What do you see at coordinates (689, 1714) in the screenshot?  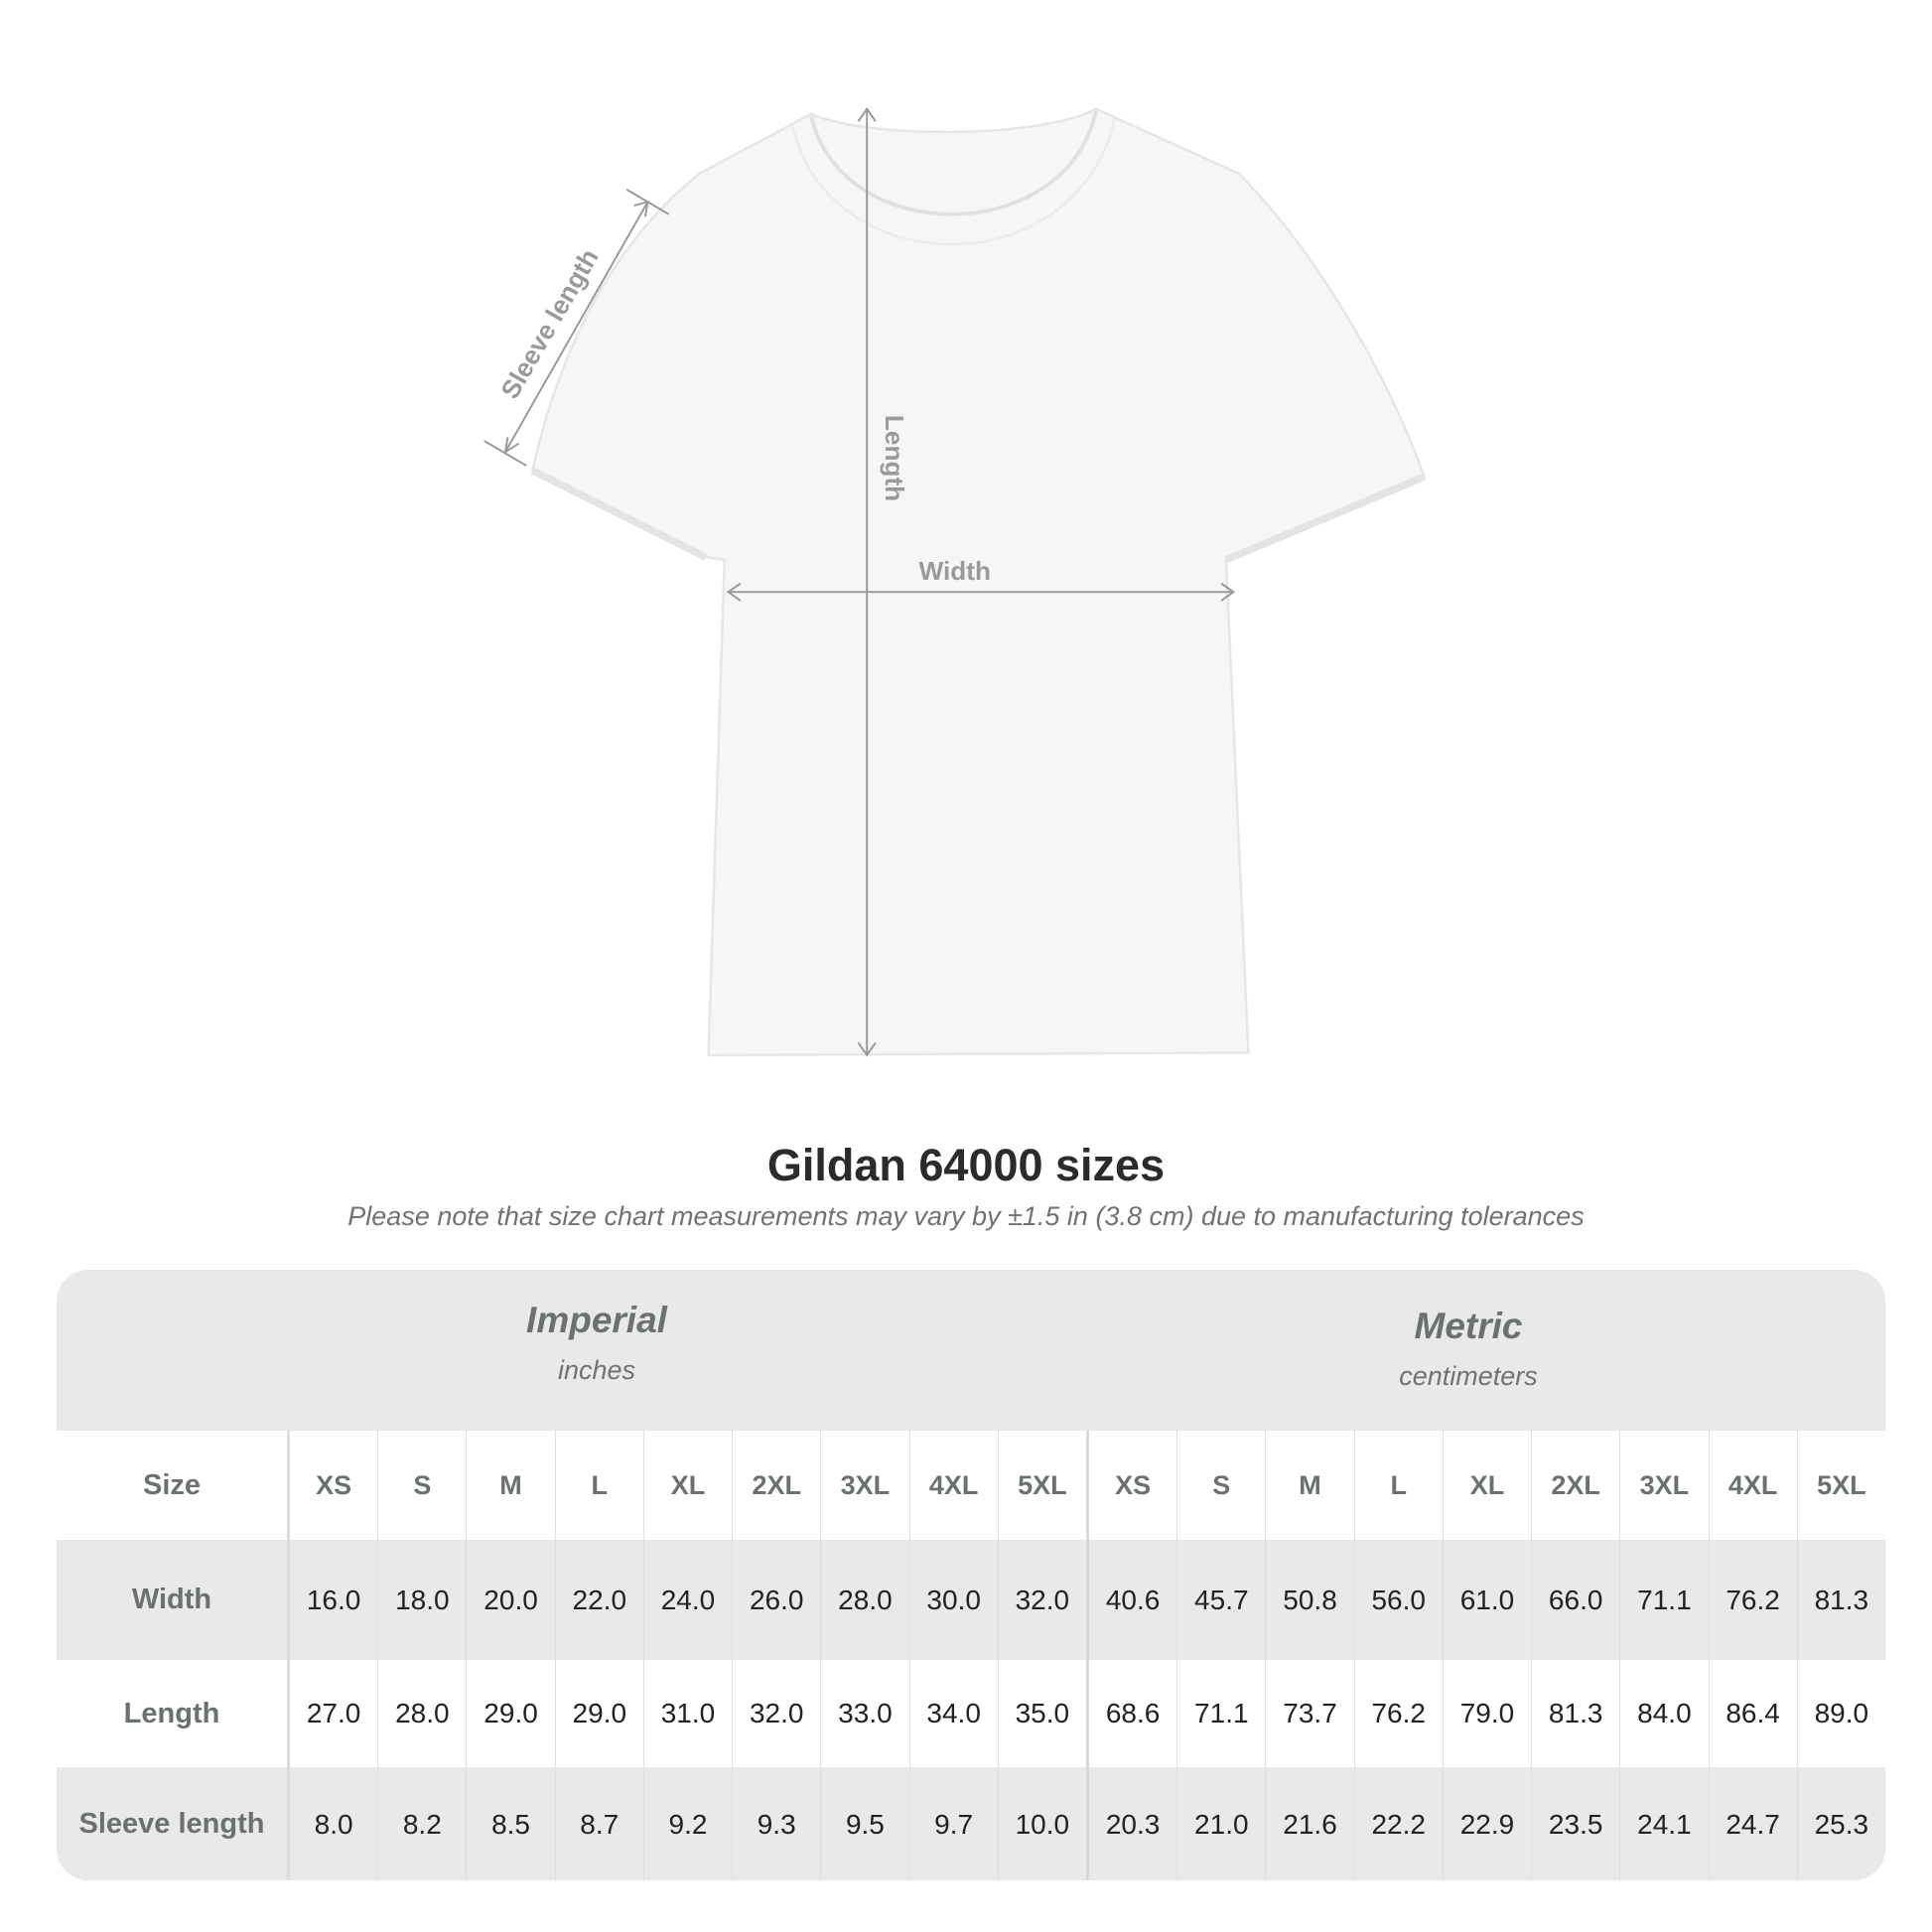 I see `imperial-value-cell: 31.0` at bounding box center [689, 1714].